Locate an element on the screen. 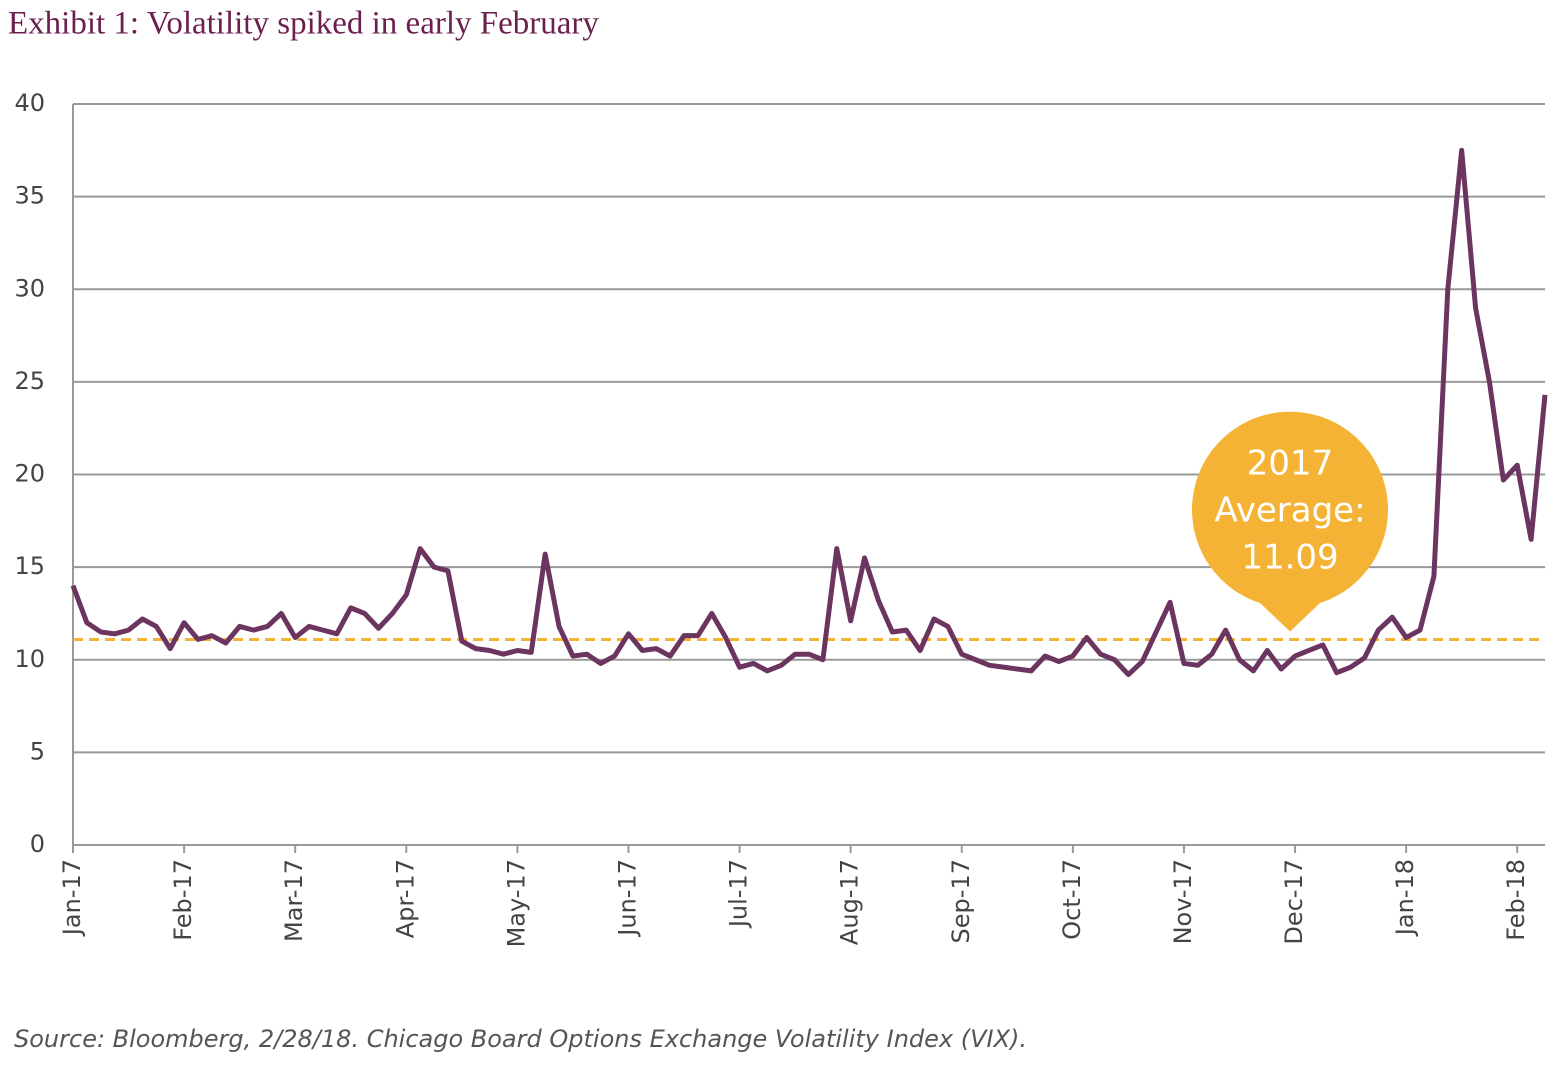 The image size is (1566, 1088). x-tick-label: Dec-17 is located at coordinates (1294, 902).